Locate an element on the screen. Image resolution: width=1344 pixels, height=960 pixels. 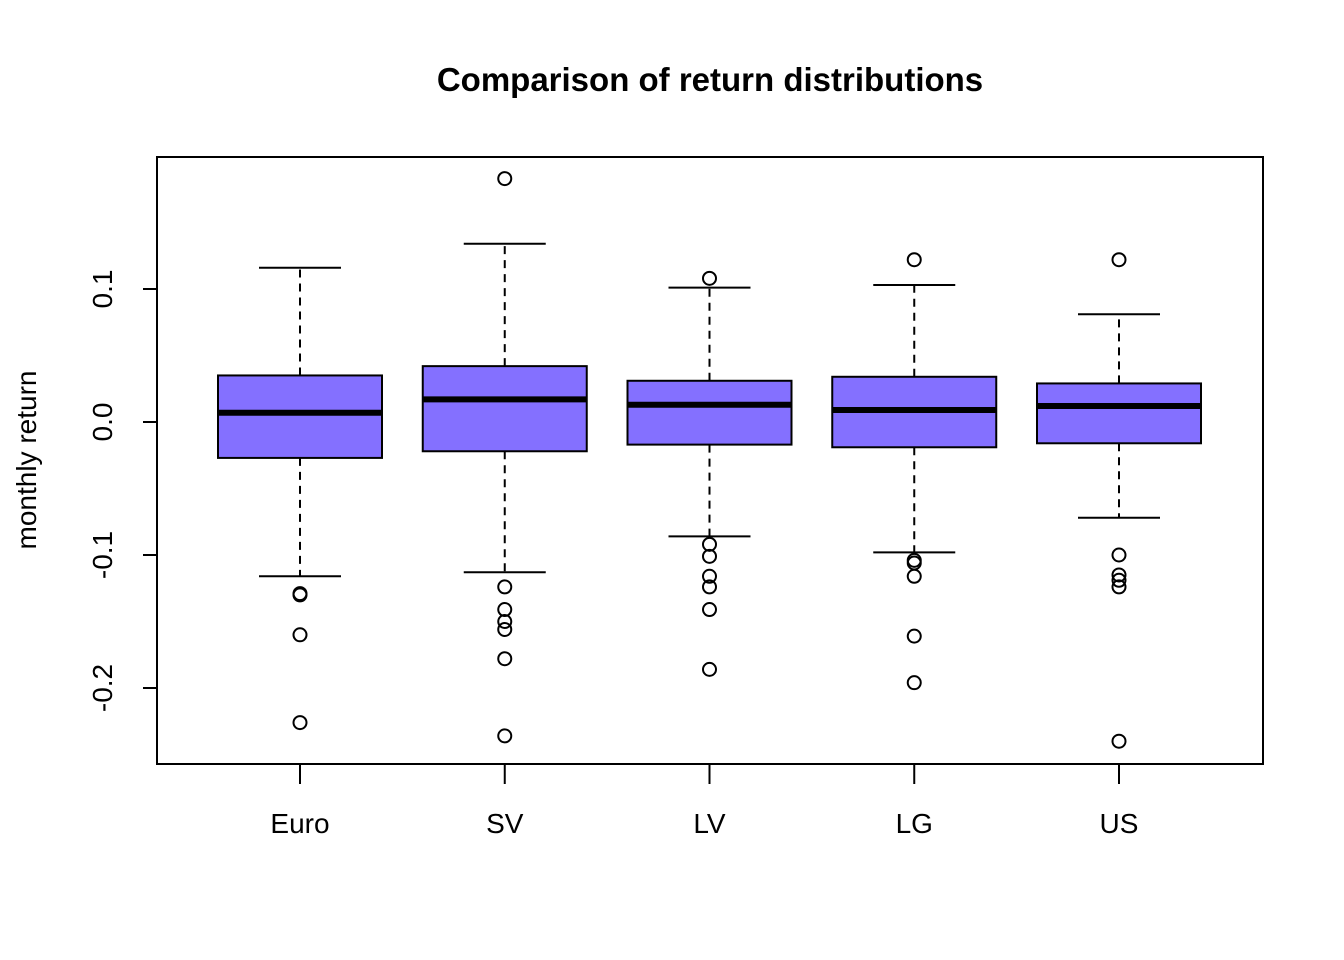
x-tick-label: US is located at coordinates (1119, 823).